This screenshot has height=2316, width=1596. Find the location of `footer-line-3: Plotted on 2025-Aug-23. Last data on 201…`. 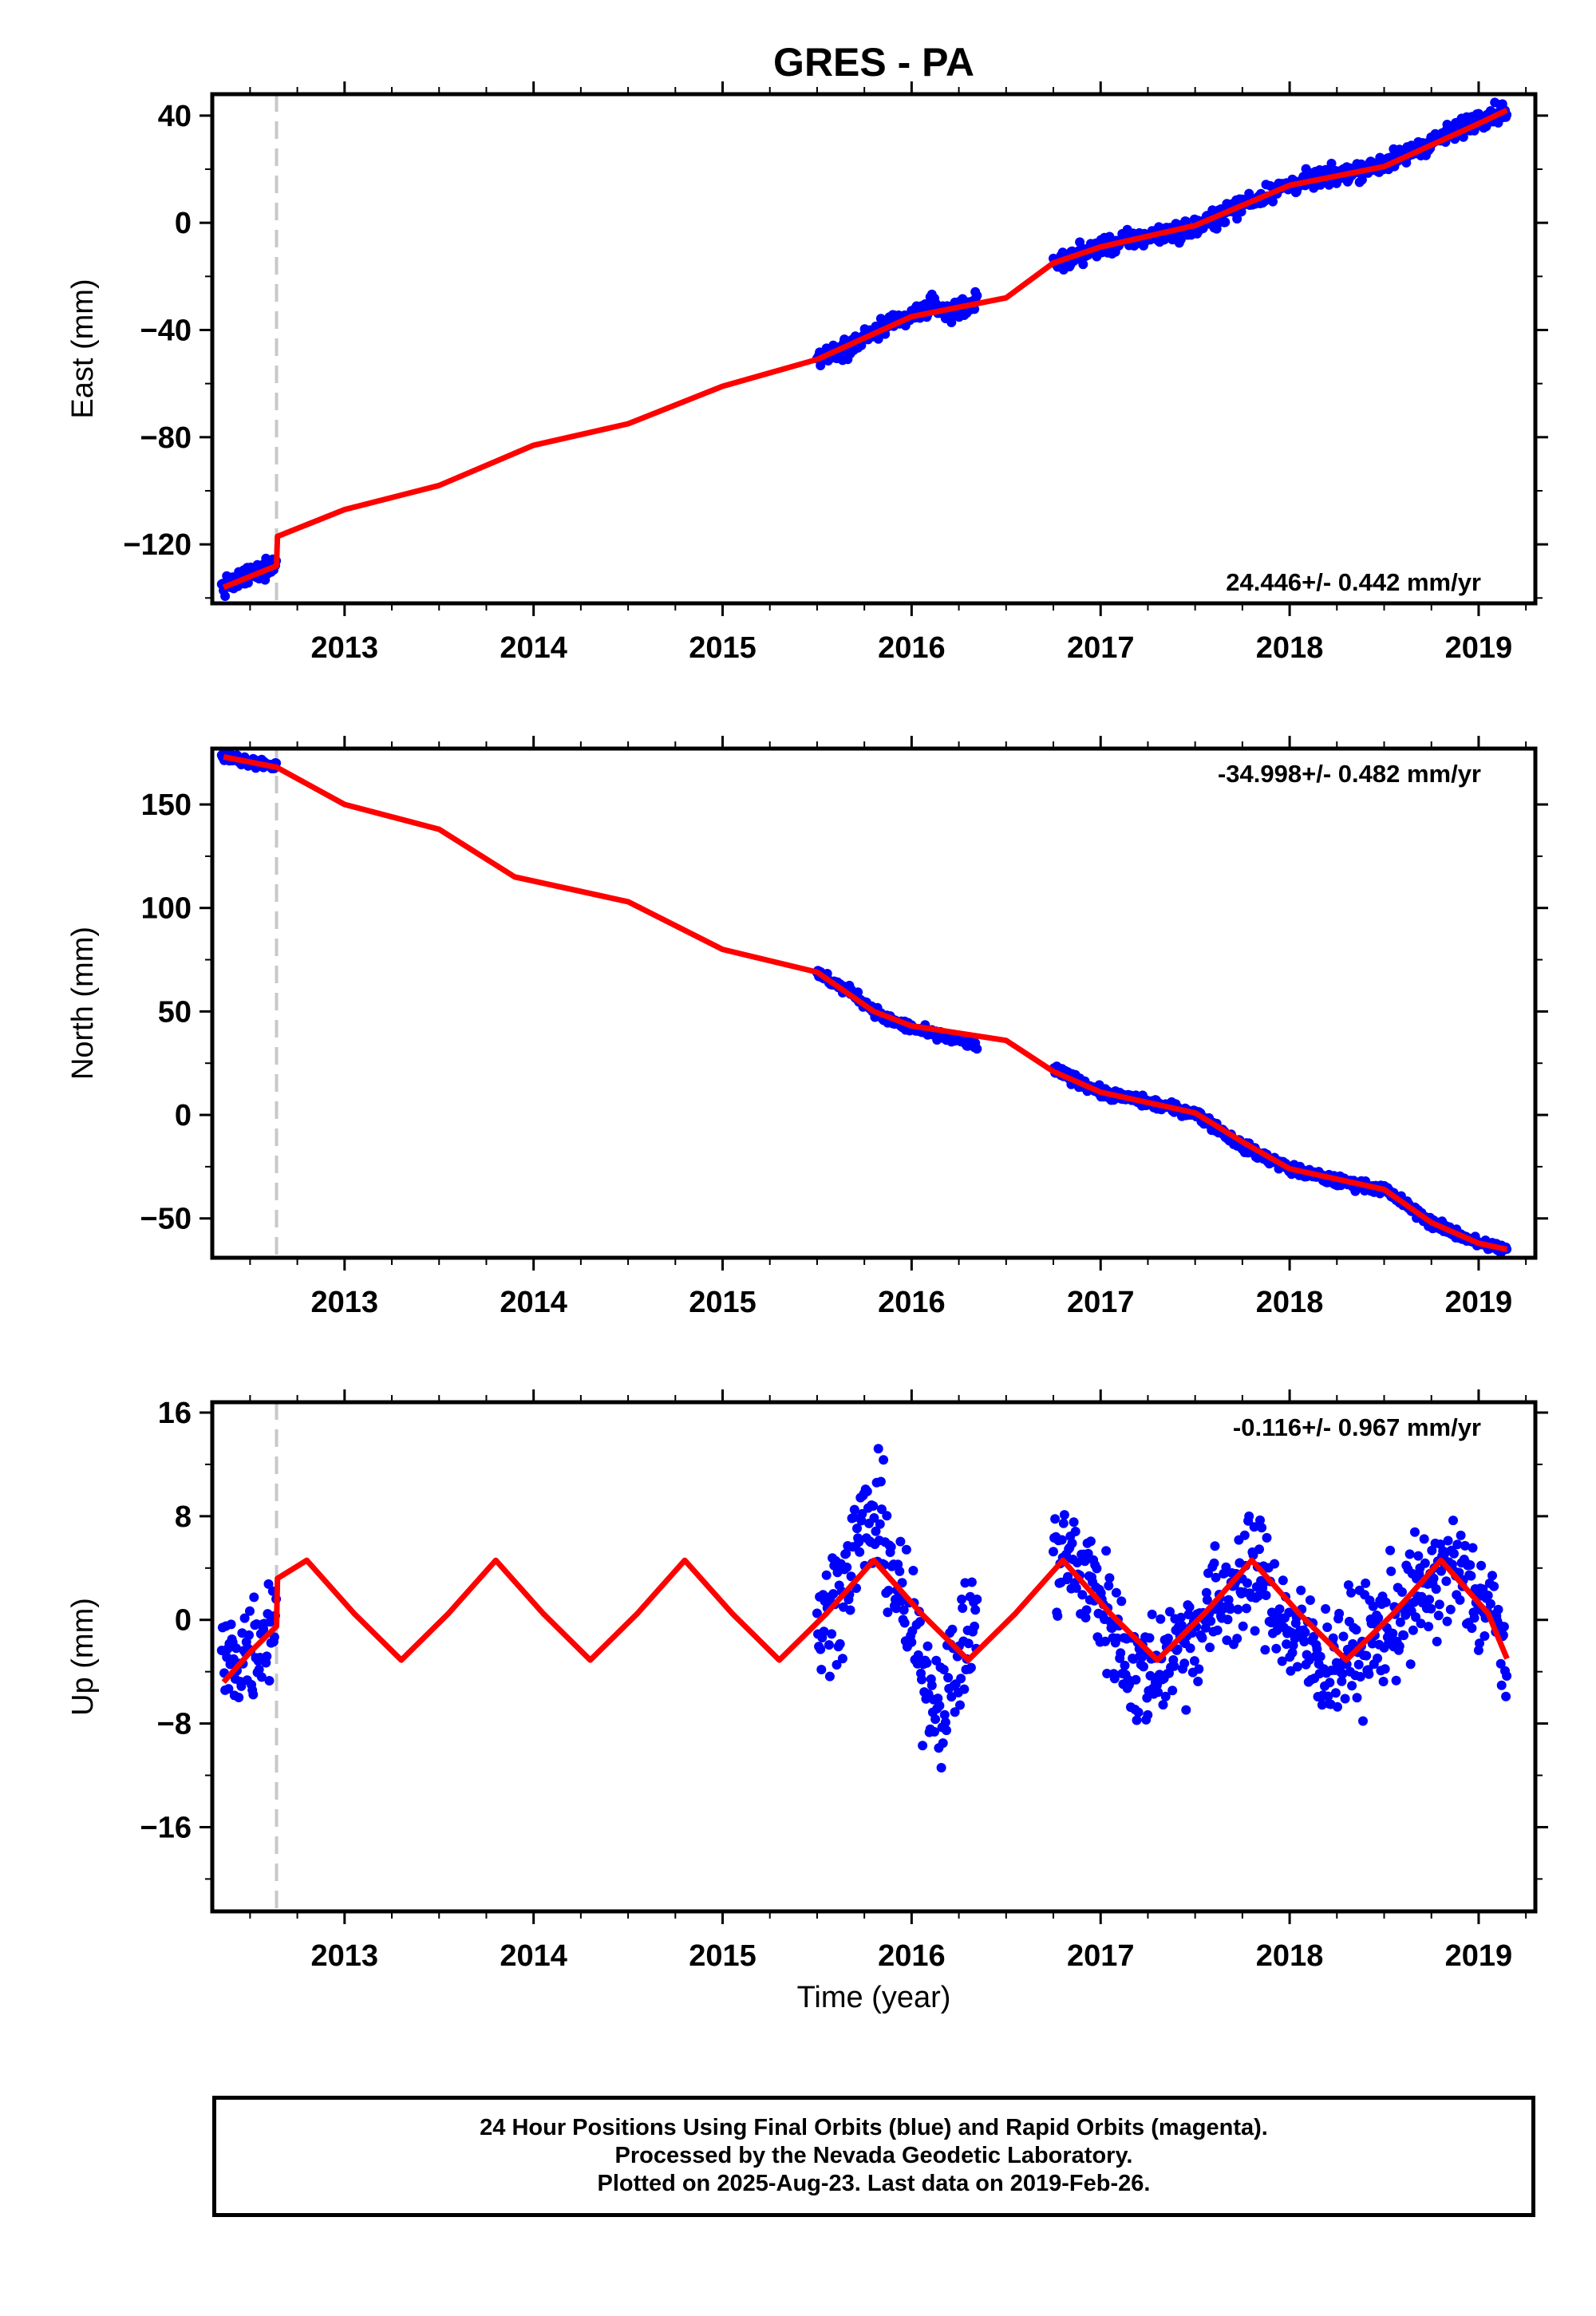

footer-line-3: Plotted on 2025-Aug-23. Last data on 201… is located at coordinates (874, 2183).